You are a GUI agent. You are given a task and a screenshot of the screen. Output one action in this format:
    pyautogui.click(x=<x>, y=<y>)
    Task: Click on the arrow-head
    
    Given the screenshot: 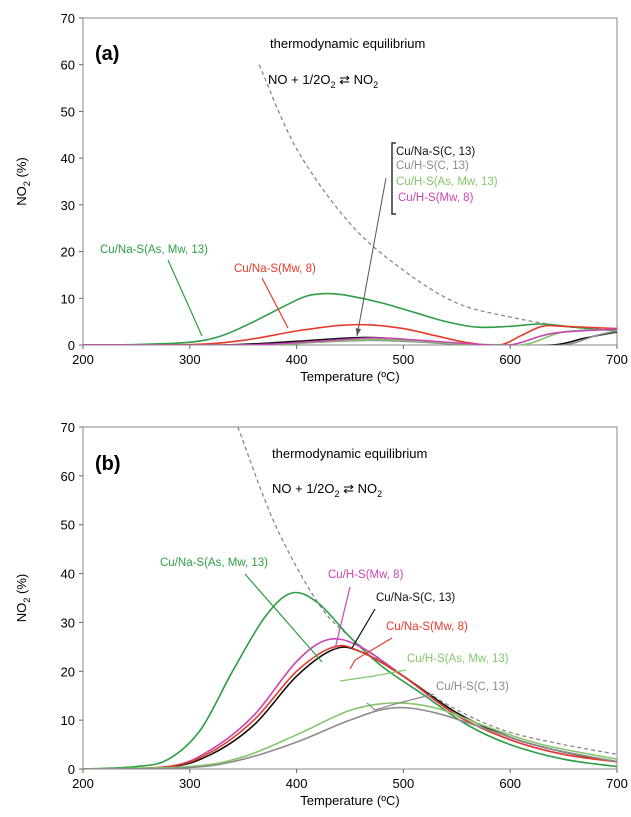 What is the action you would take?
    pyautogui.click(x=358, y=332)
    